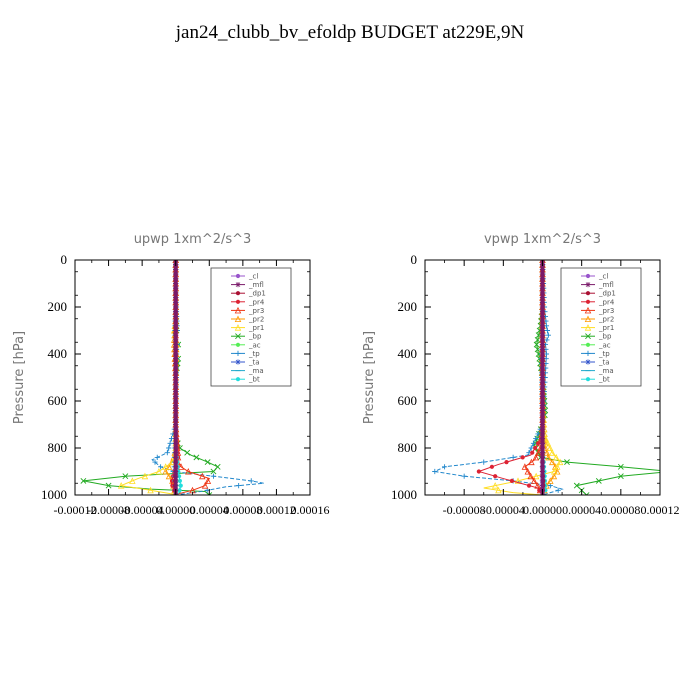 This screenshot has height=700, width=700. I want to click on legend-label: _tp, so click(254, 354).